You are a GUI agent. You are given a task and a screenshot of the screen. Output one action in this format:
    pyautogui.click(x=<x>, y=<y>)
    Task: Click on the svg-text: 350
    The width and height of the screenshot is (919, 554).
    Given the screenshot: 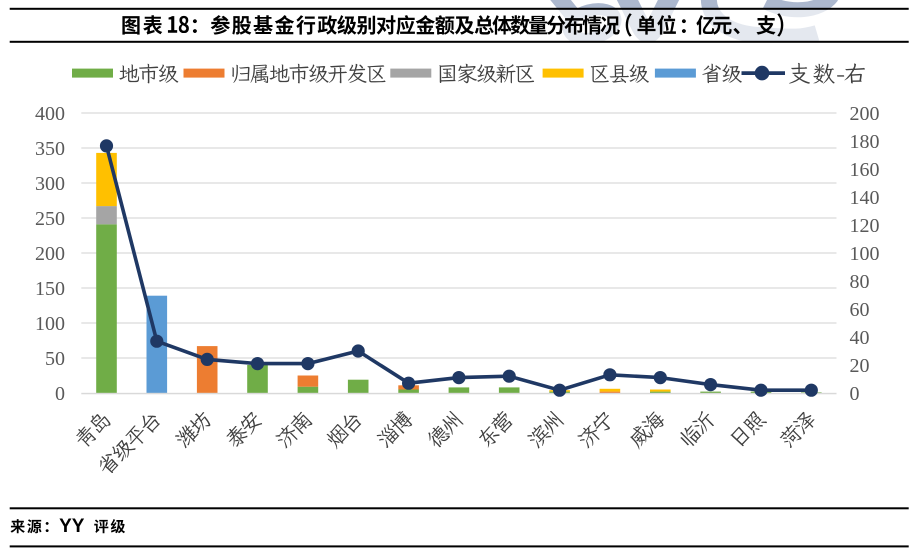 What is the action you would take?
    pyautogui.click(x=50, y=149)
    